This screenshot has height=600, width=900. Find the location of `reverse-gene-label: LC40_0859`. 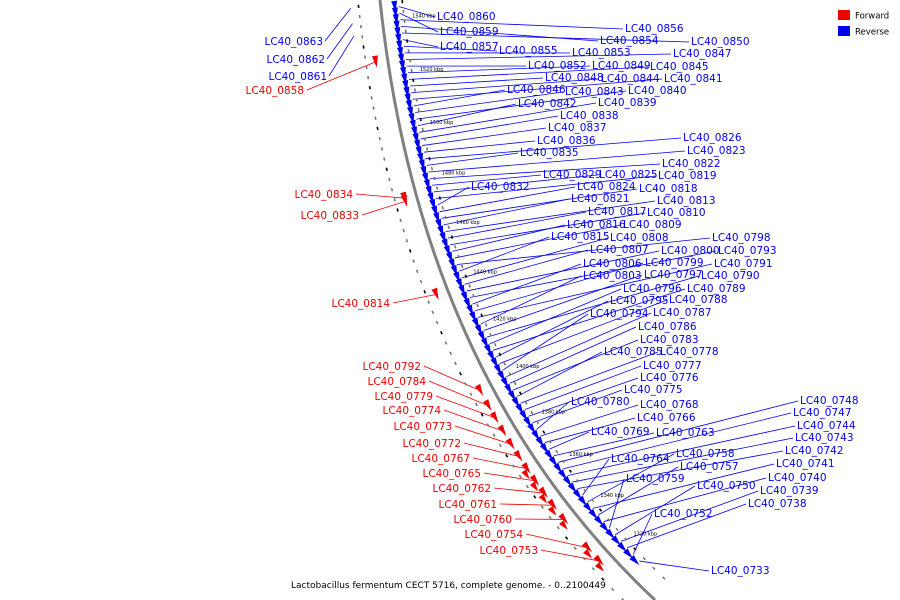

reverse-gene-label: LC40_0859 is located at coordinates (469, 32).